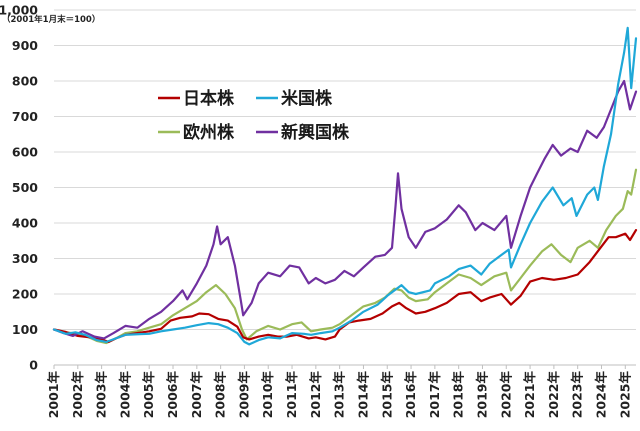 The image size is (640, 431). I want to click on x-tick-label: 2007年, so click(196, 395).